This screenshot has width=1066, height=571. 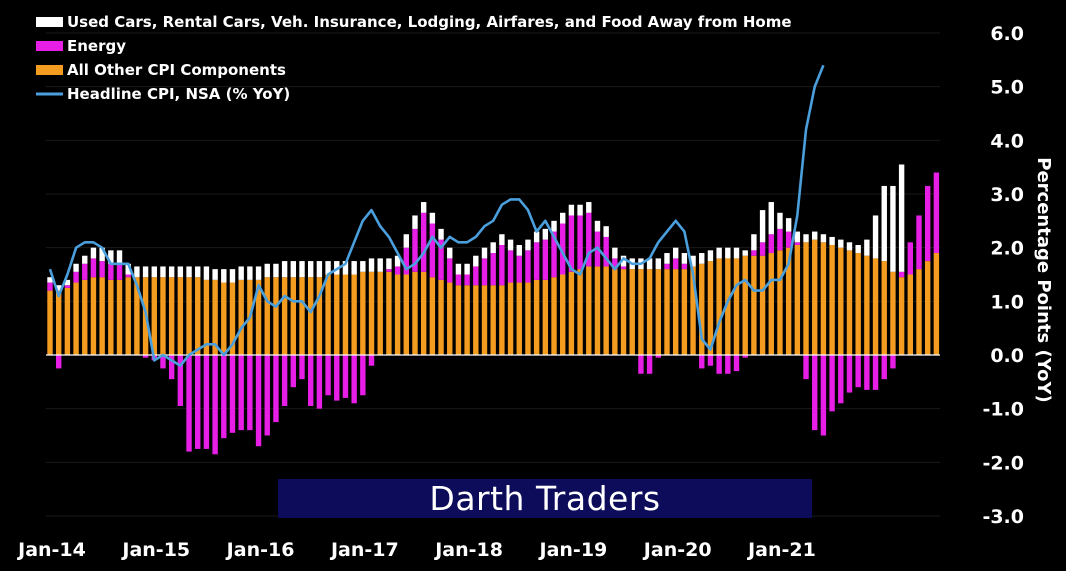 What do you see at coordinates (1007, 249) in the screenshot?
I see `y-tick-label: 2.0` at bounding box center [1007, 249].